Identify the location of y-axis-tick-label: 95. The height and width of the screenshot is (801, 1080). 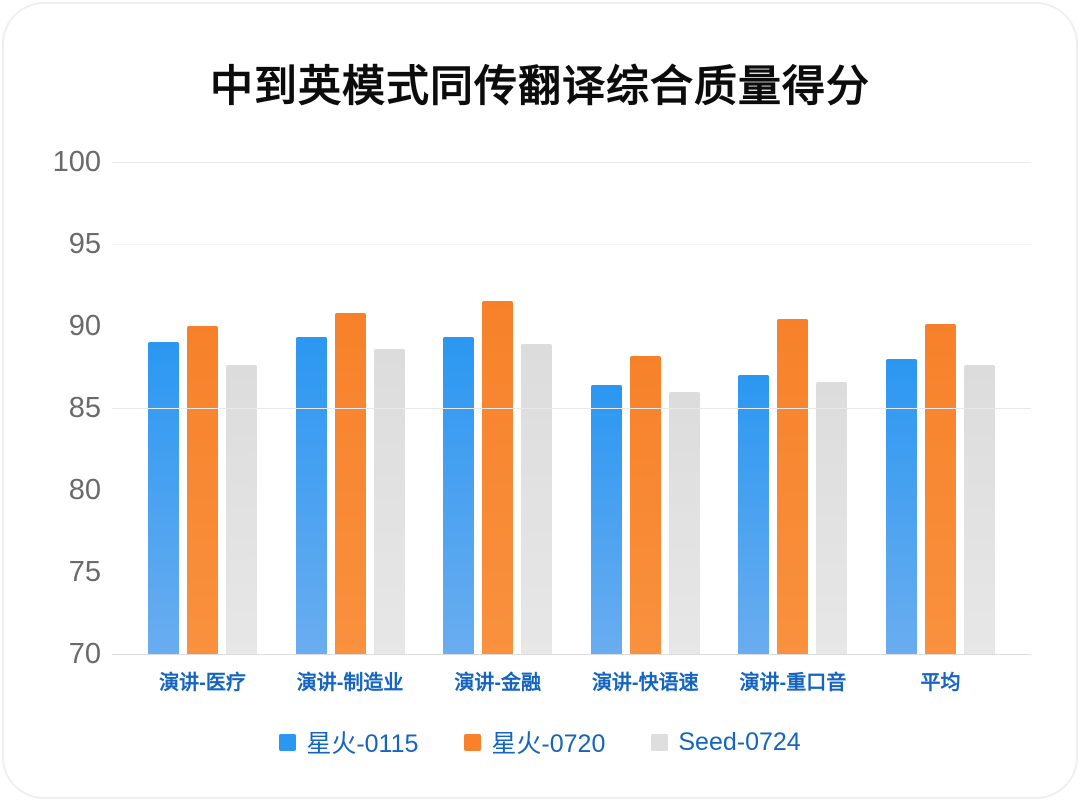
(84, 244).